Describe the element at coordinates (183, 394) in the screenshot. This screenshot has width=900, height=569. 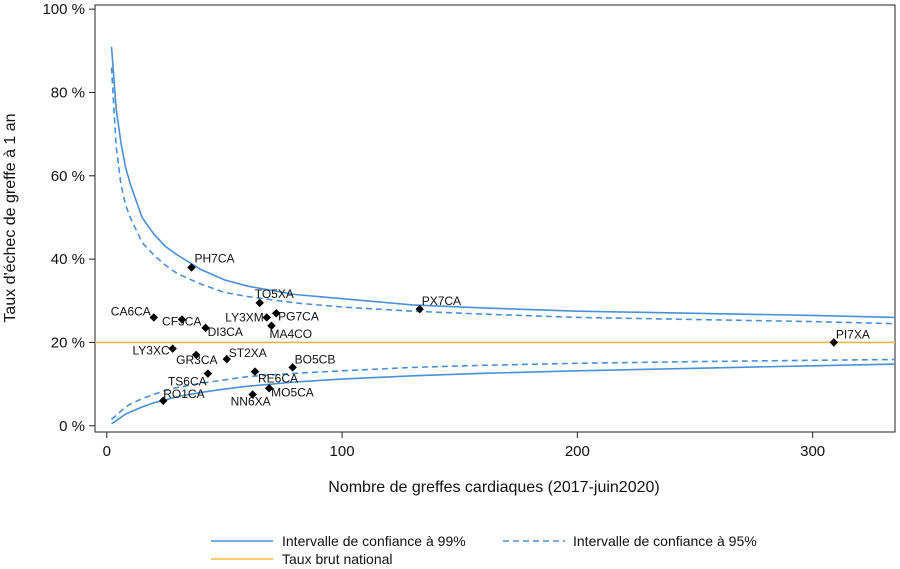
I see `data-point-label: RO1CA` at that location.